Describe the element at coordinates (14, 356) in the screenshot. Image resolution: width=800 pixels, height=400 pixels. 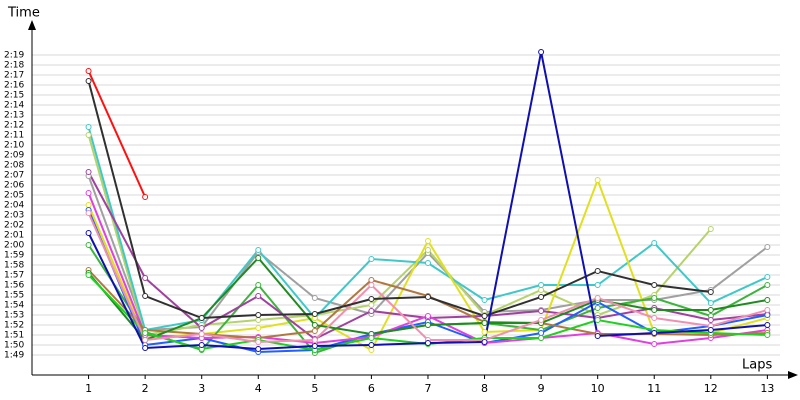
I see `y-tick-label: 1:49` at that location.